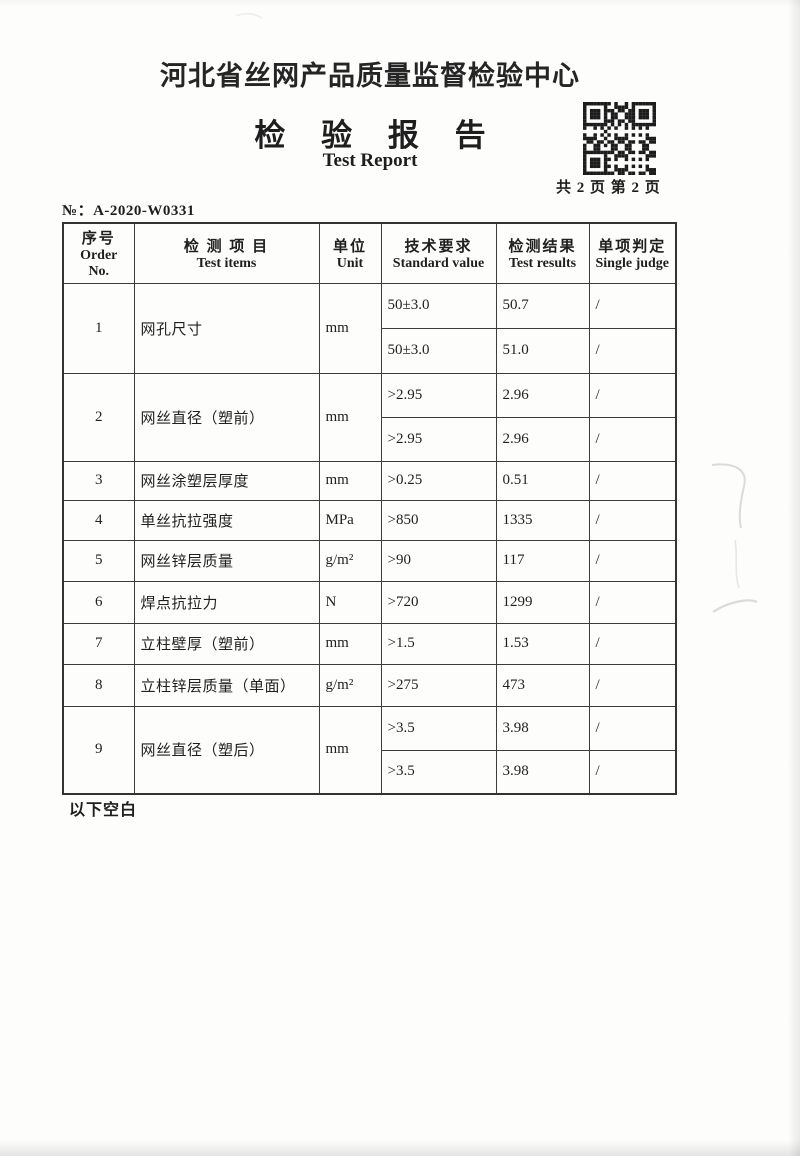 This screenshot has height=1156, width=800. I want to click on column-header: 检 测 项 目 Test items, so click(226, 253).